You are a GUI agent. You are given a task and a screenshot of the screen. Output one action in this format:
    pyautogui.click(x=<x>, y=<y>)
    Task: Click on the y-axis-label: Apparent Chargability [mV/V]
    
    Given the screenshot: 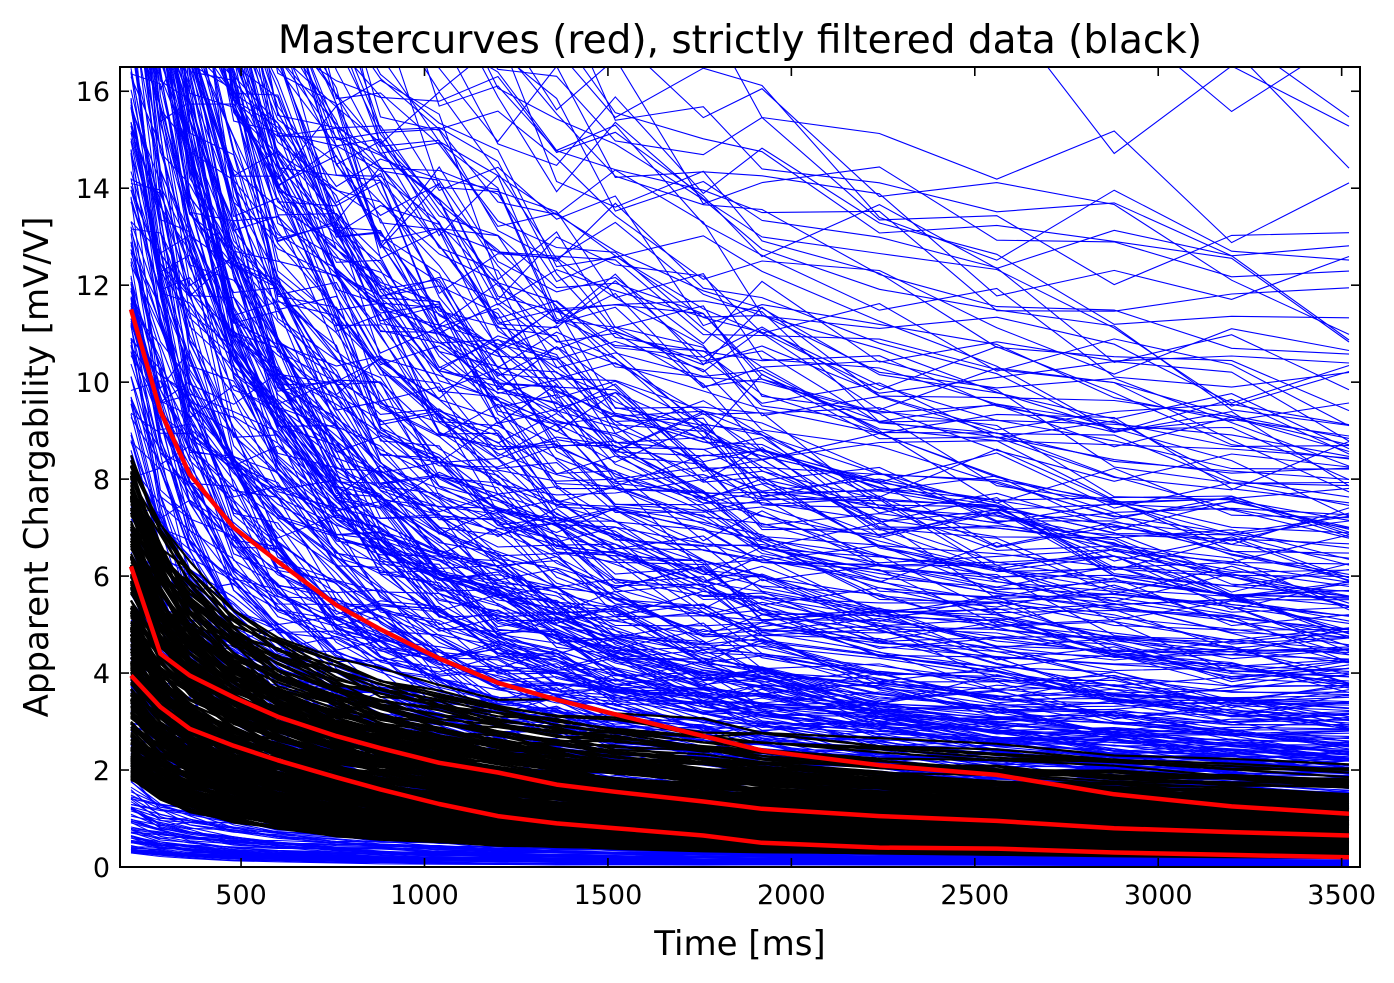 What is the action you would take?
    pyautogui.click(x=37, y=467)
    